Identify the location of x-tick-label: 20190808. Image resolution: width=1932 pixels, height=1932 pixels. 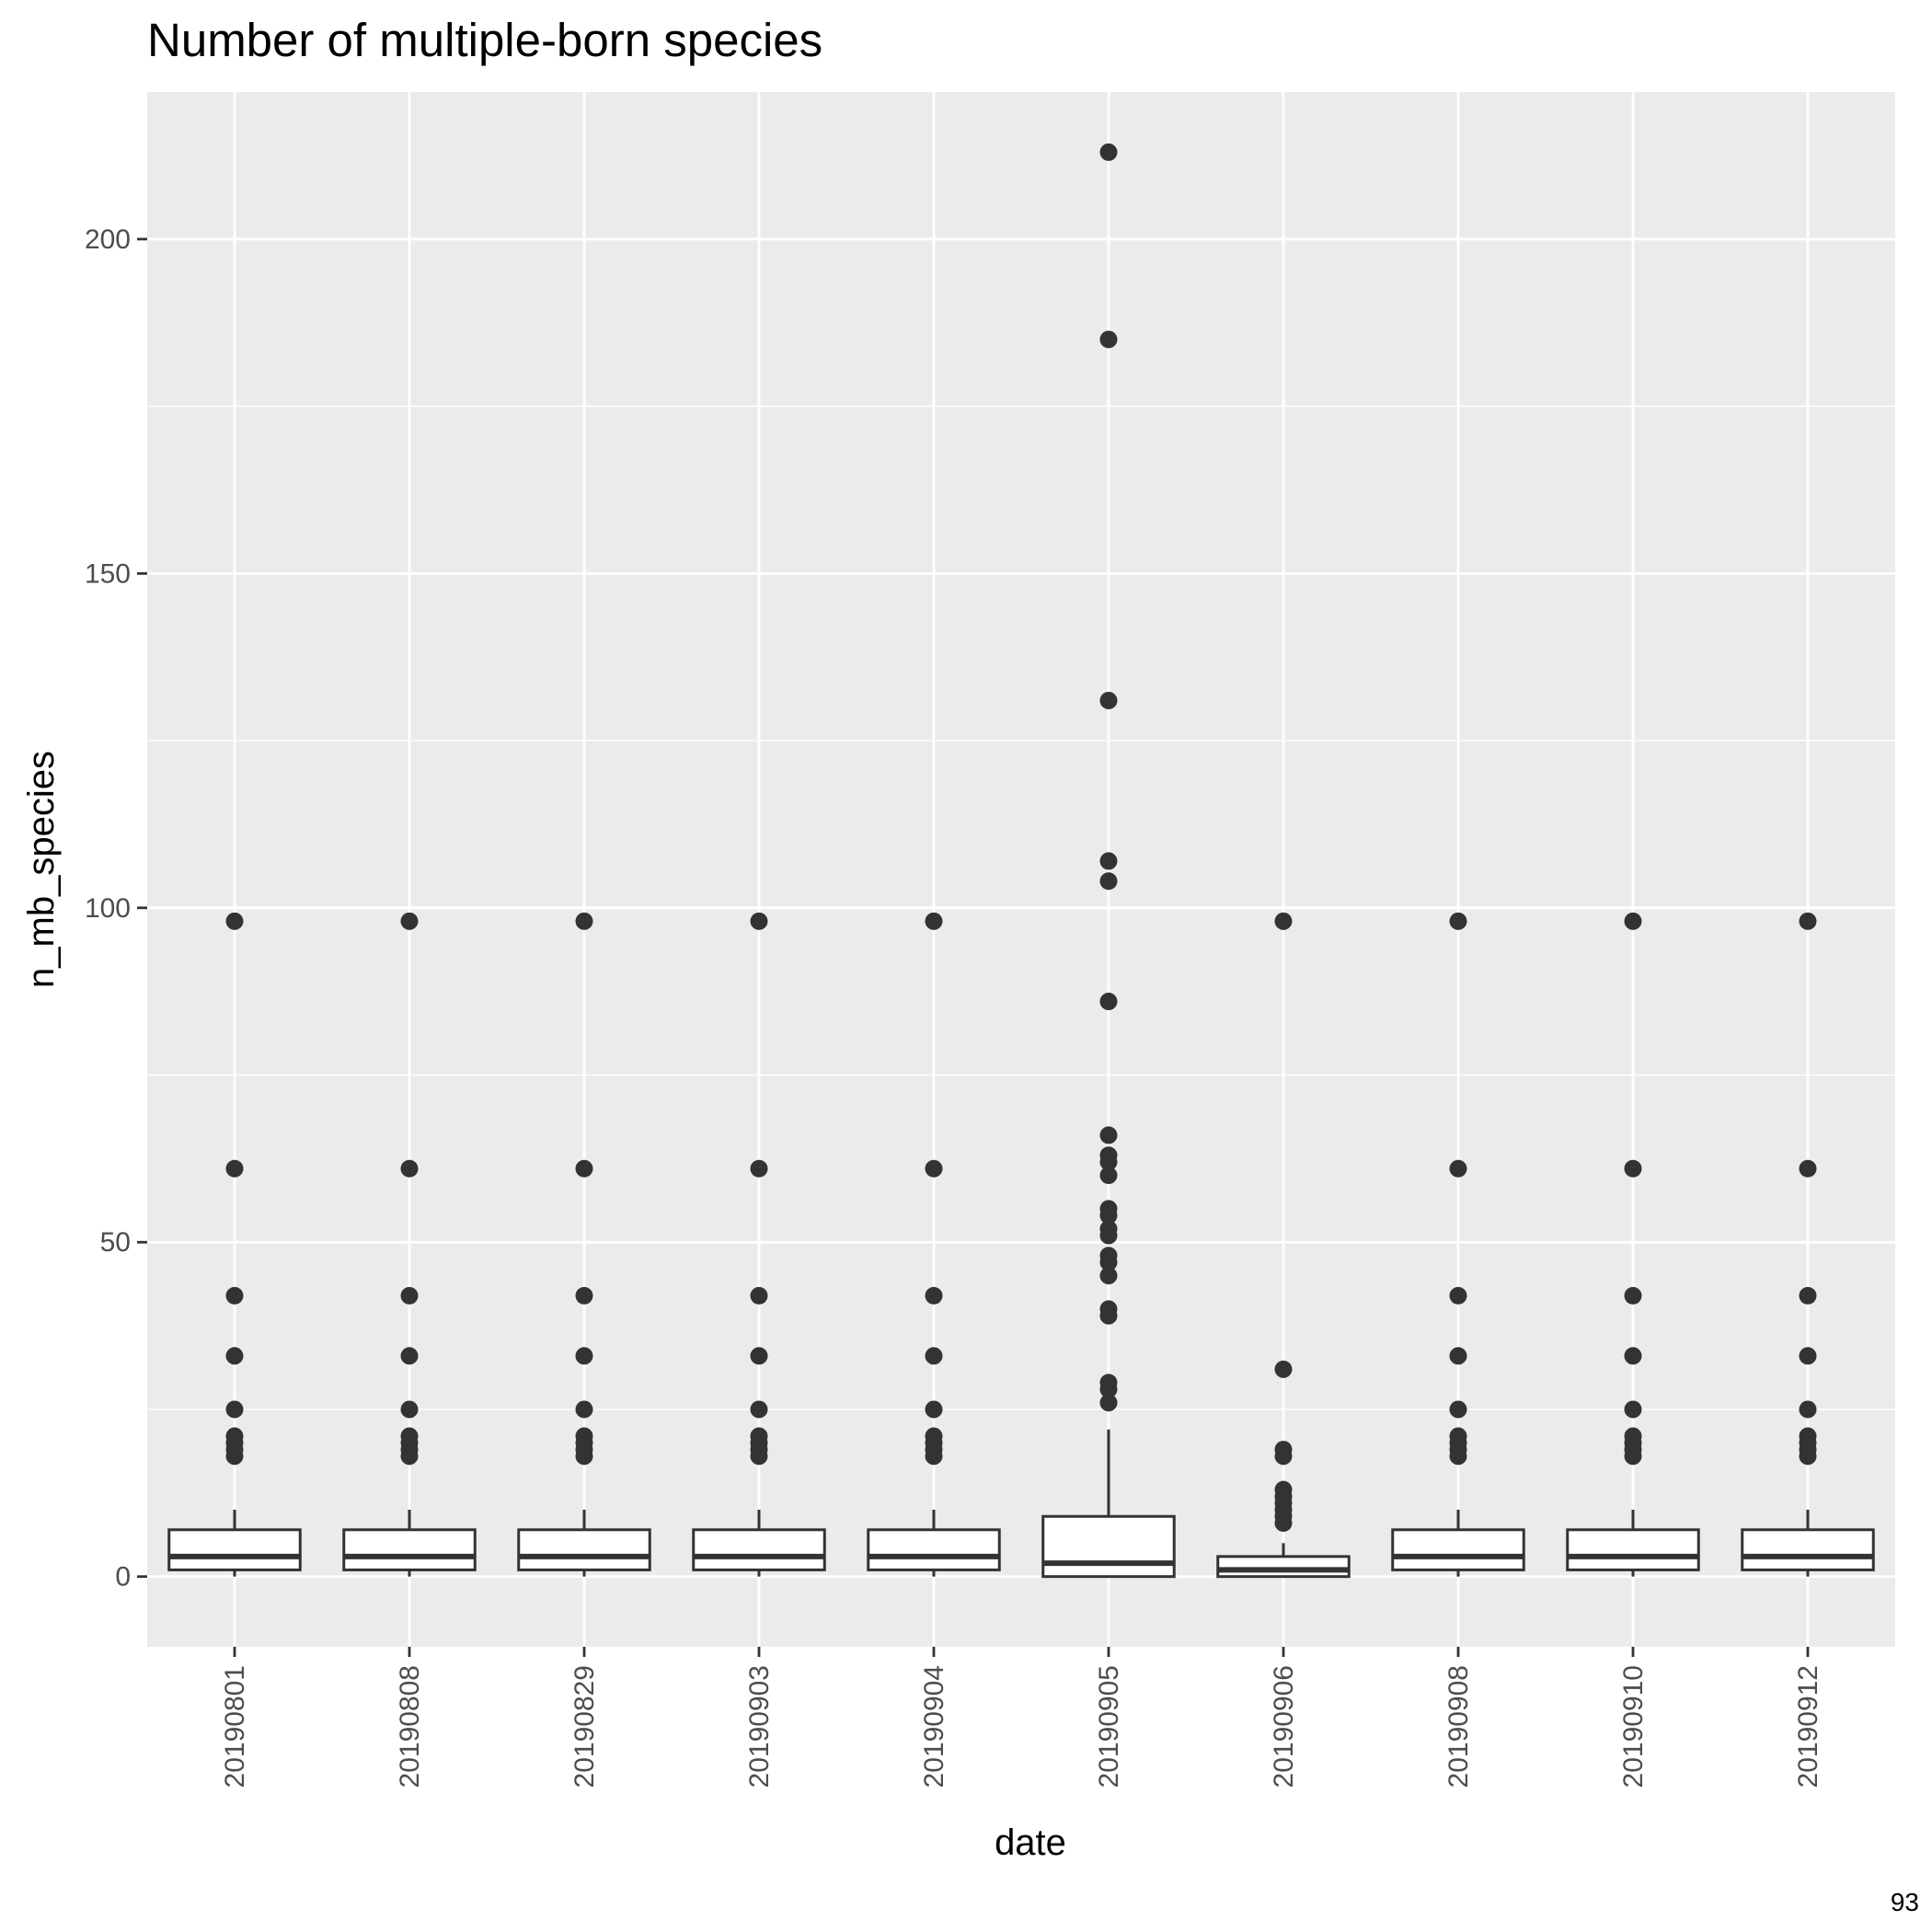
(410, 1726).